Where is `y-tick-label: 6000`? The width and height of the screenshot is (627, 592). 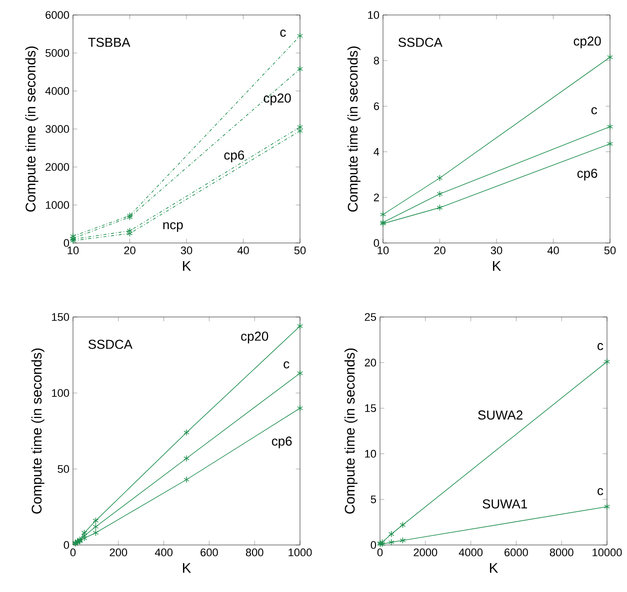
y-tick-label: 6000 is located at coordinates (58, 15).